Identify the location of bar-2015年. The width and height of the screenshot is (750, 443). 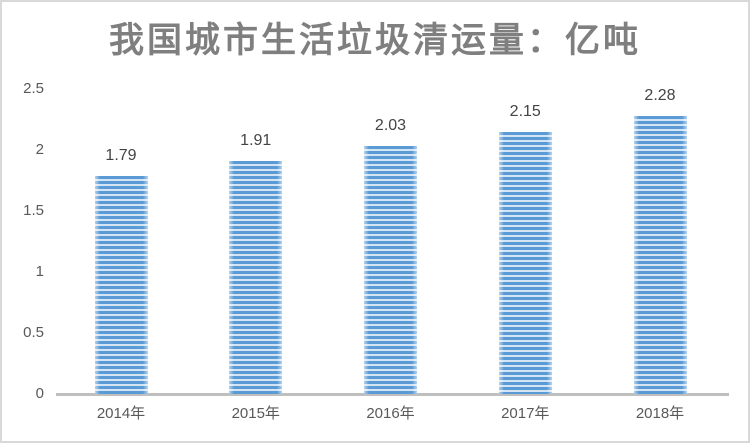
(256, 277).